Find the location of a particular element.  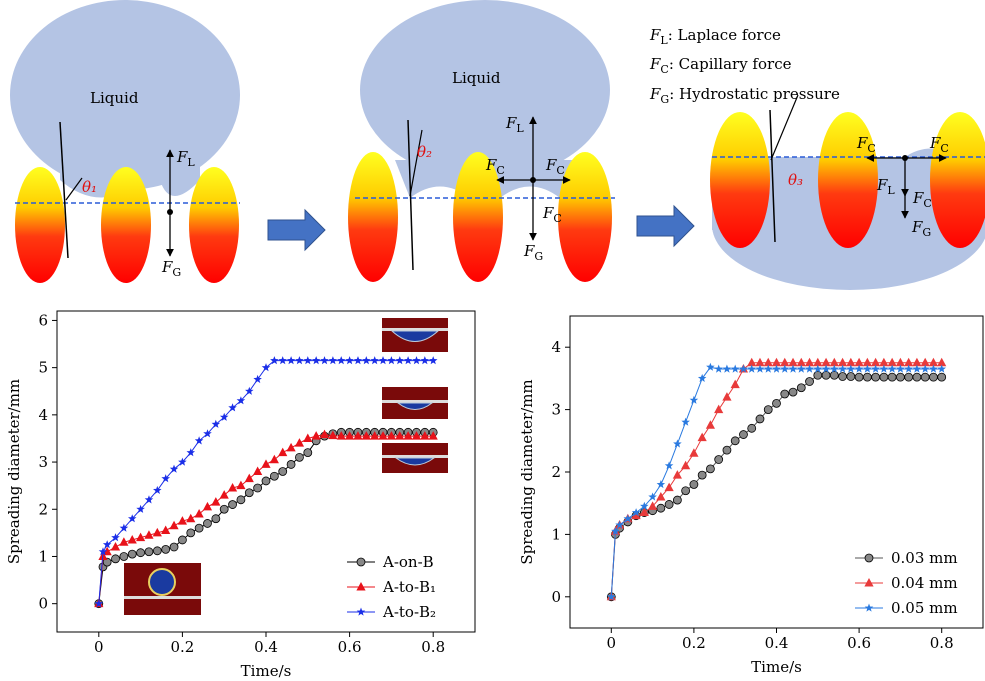

x-tick-label: 0.2 is located at coordinates (694, 643).